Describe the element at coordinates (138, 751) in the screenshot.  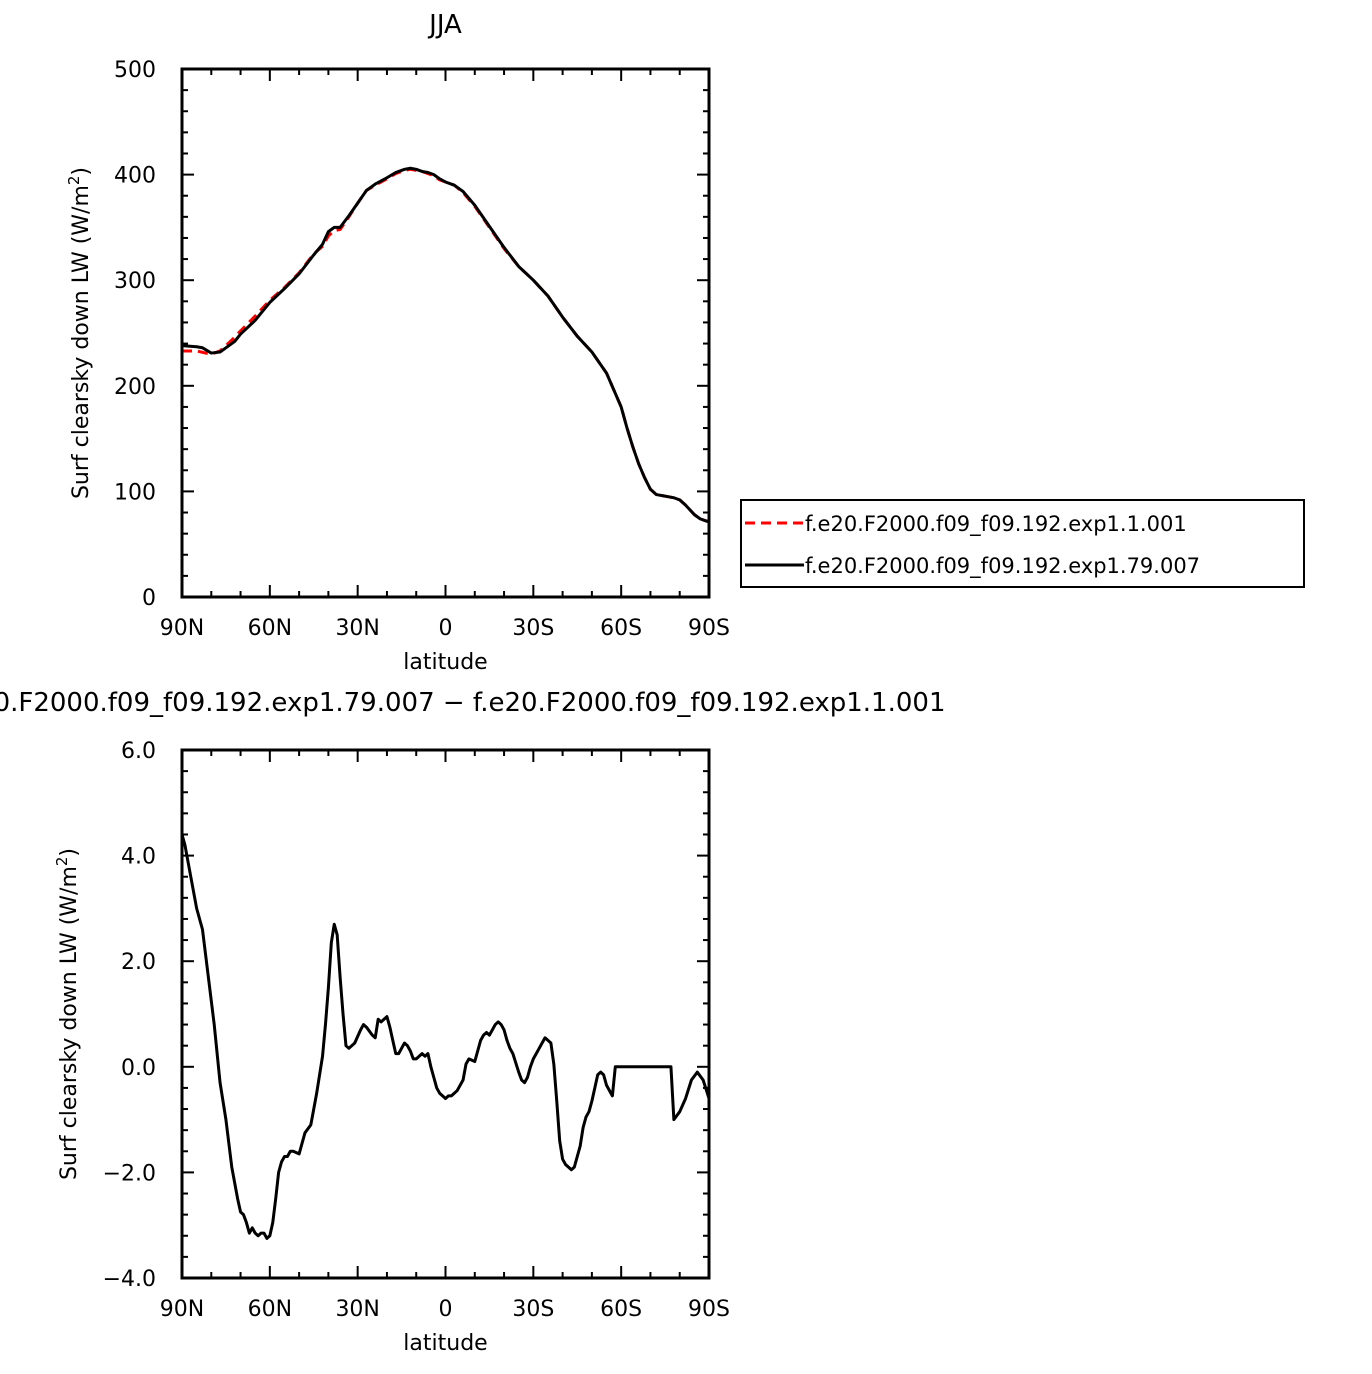
I see `y-tick-label: 6.0` at that location.